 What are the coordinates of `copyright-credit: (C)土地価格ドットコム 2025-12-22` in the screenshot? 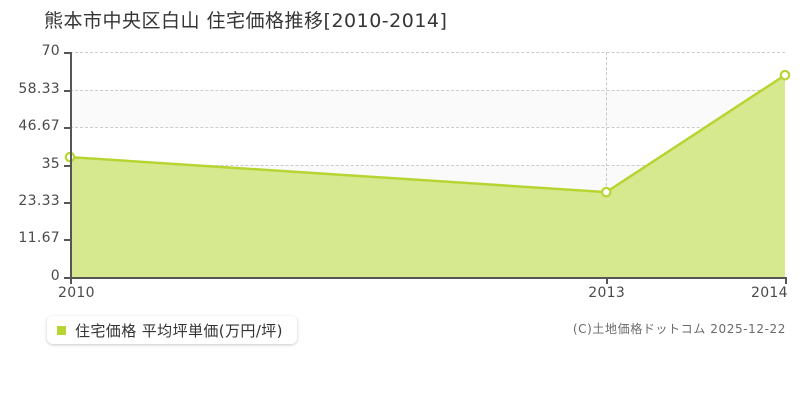 It's located at (679, 329).